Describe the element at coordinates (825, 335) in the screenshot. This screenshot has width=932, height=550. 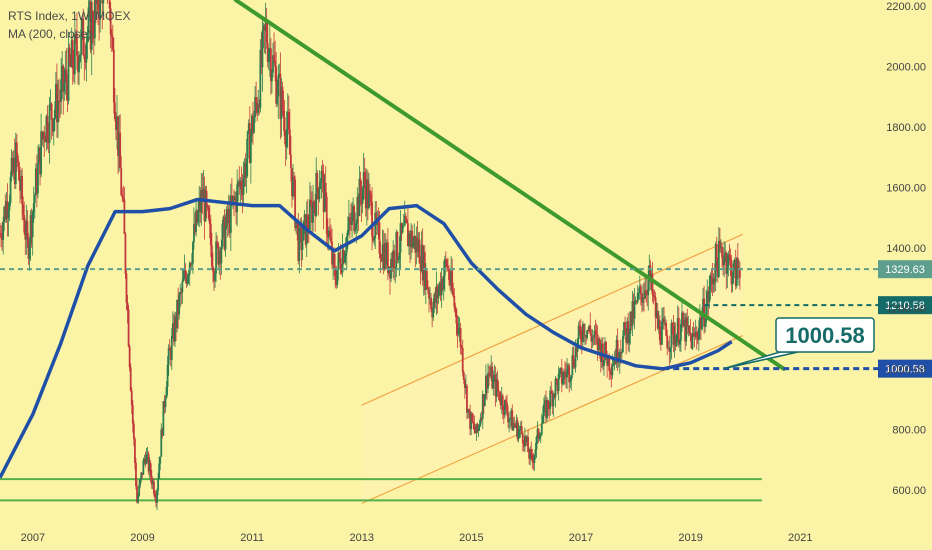
I see `callout-box` at that location.